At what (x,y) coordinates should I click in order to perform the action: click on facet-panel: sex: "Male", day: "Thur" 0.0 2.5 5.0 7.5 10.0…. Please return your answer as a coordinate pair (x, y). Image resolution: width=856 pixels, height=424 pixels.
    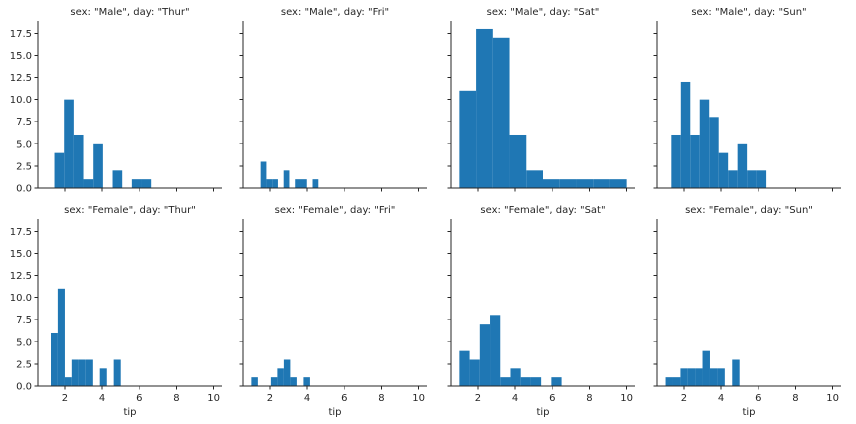
    Looking at the image, I should click on (116, 101).